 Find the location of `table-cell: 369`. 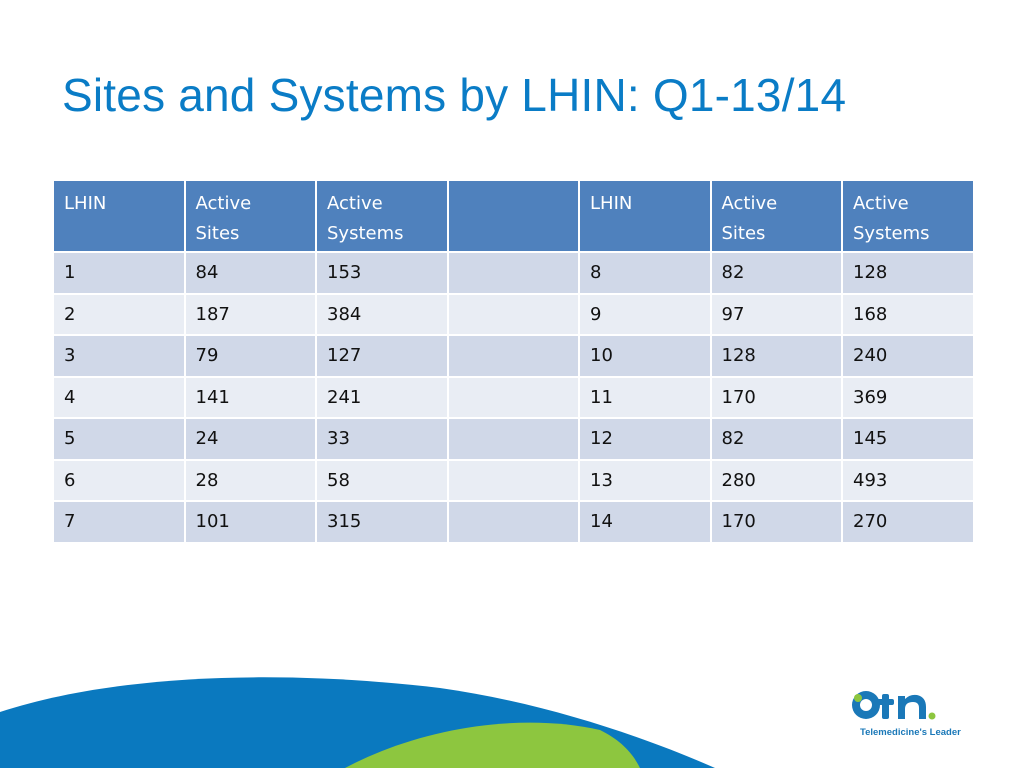

table-cell: 369 is located at coordinates (908, 397).